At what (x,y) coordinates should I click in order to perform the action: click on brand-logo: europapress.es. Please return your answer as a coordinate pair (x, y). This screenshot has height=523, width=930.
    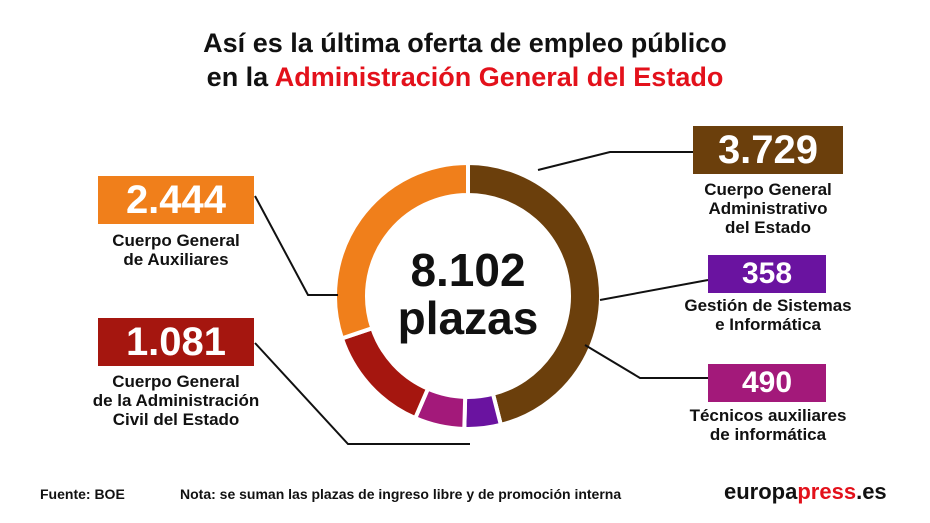
    Looking at the image, I should click on (805, 492).